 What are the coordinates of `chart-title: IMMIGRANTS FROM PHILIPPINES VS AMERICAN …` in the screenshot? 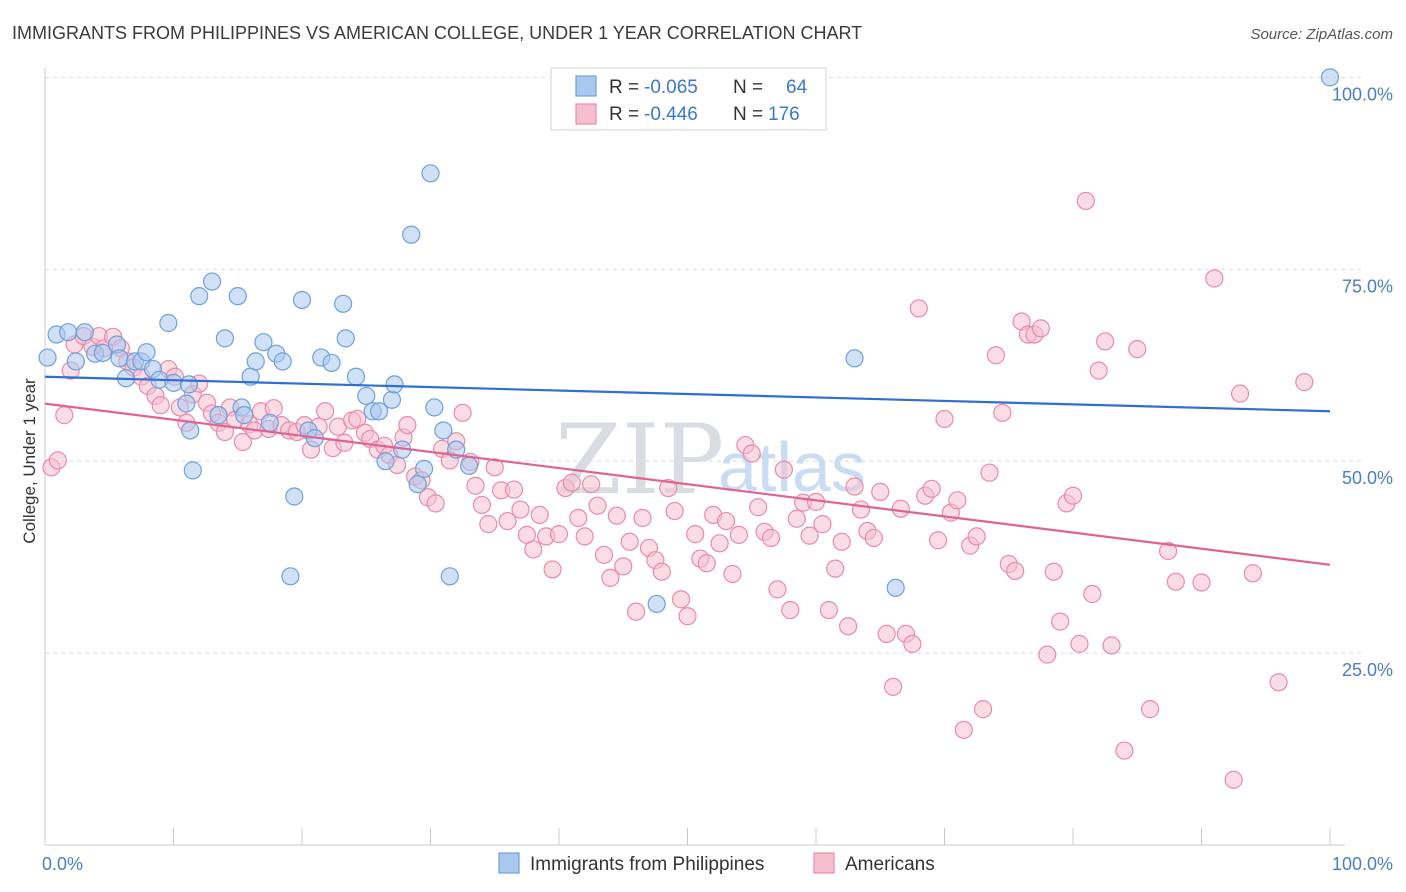 It's located at (437, 33).